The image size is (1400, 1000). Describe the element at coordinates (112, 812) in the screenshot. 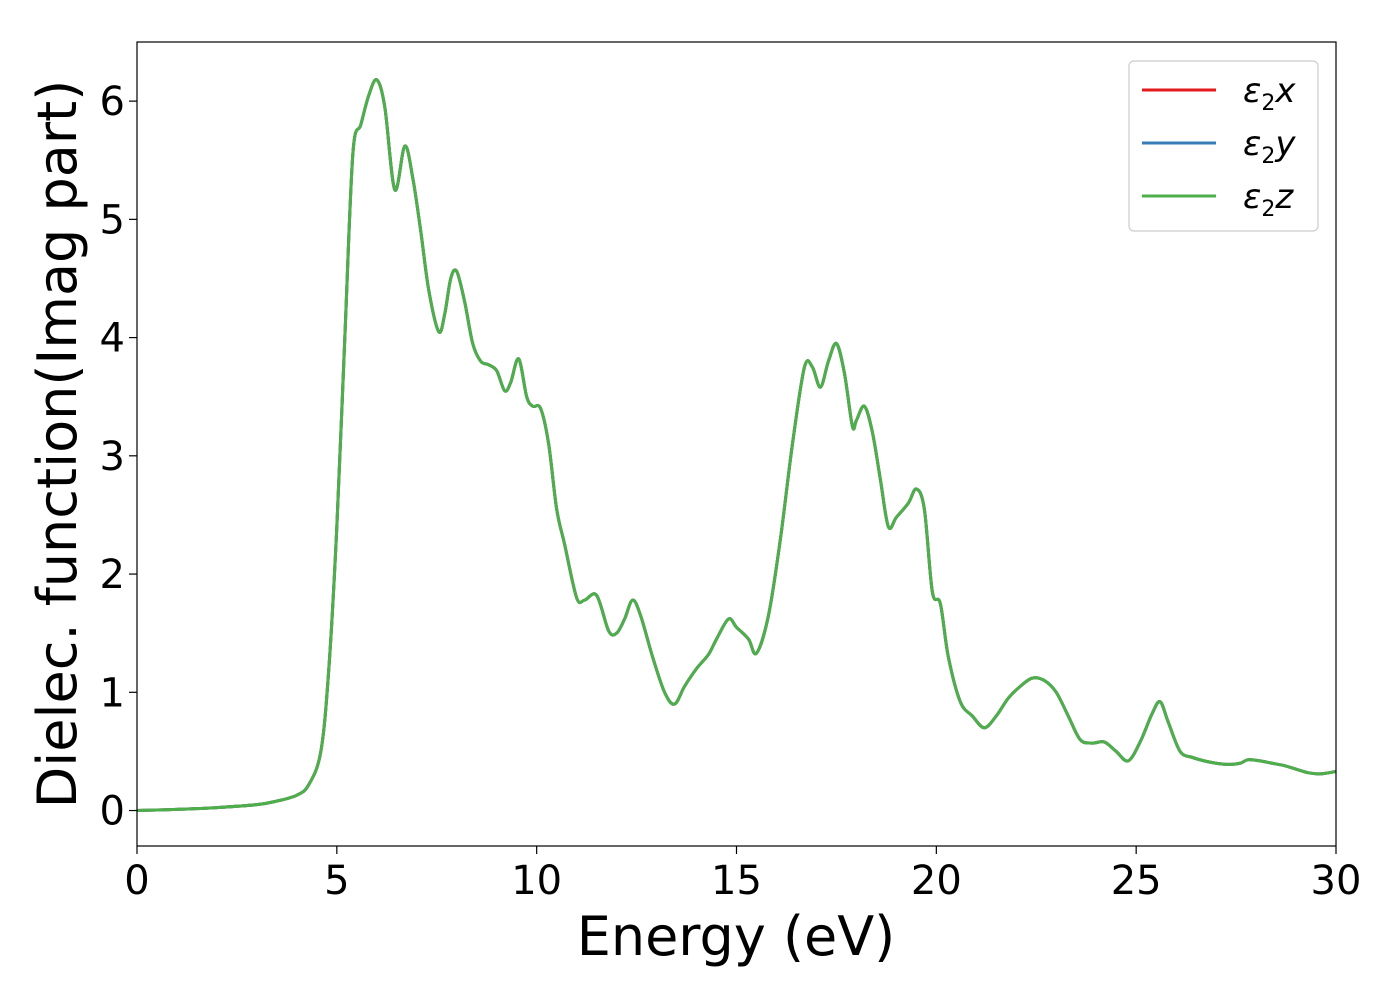

I see `y-tick-label: 0` at that location.